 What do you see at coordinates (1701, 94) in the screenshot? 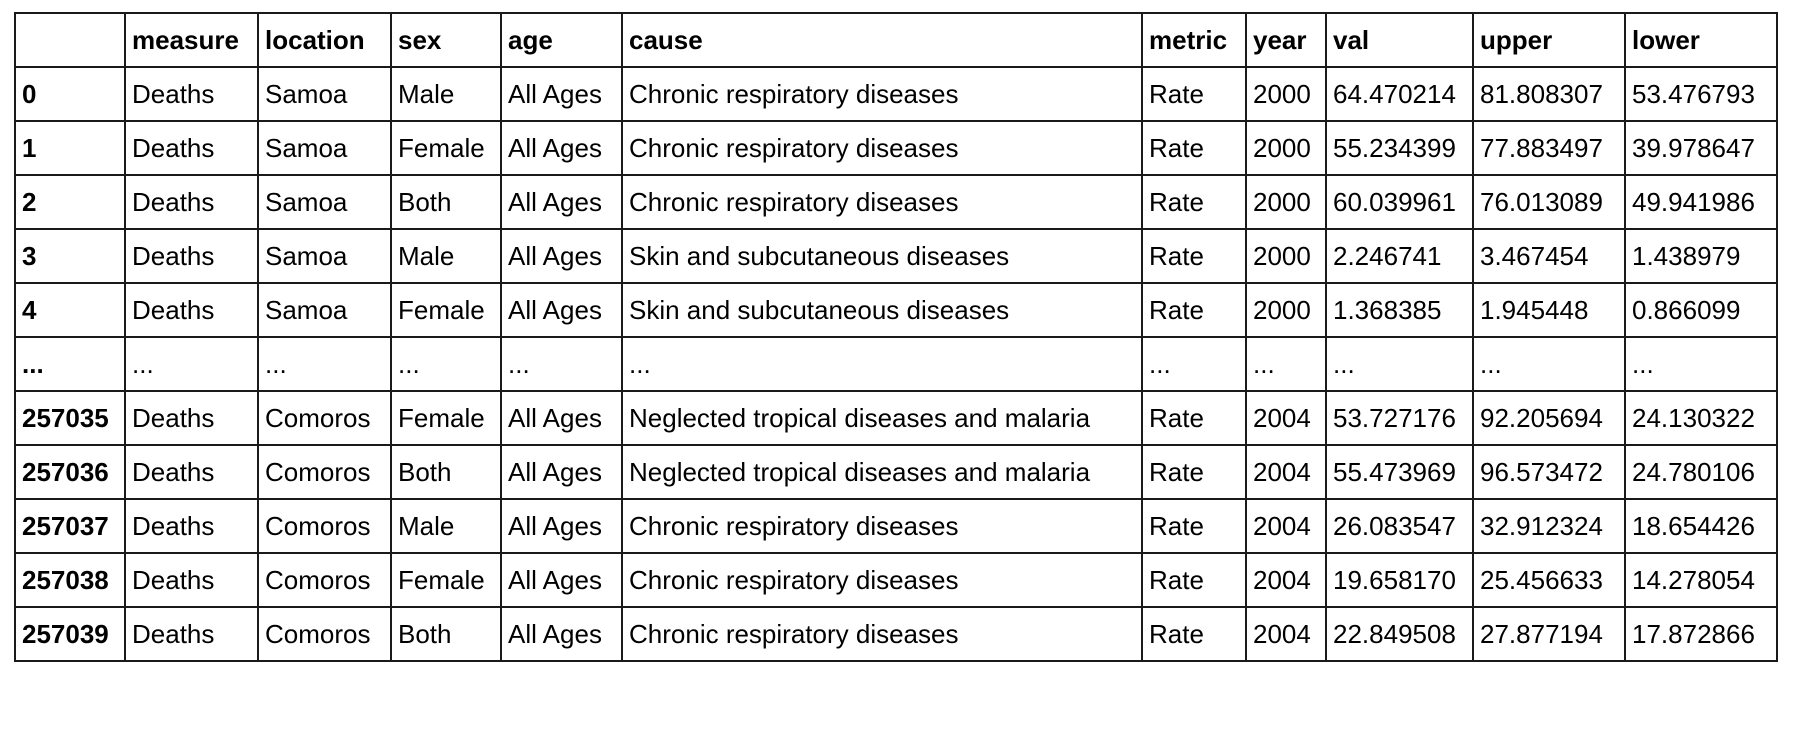
I see `cell-lower: 53.476793` at bounding box center [1701, 94].